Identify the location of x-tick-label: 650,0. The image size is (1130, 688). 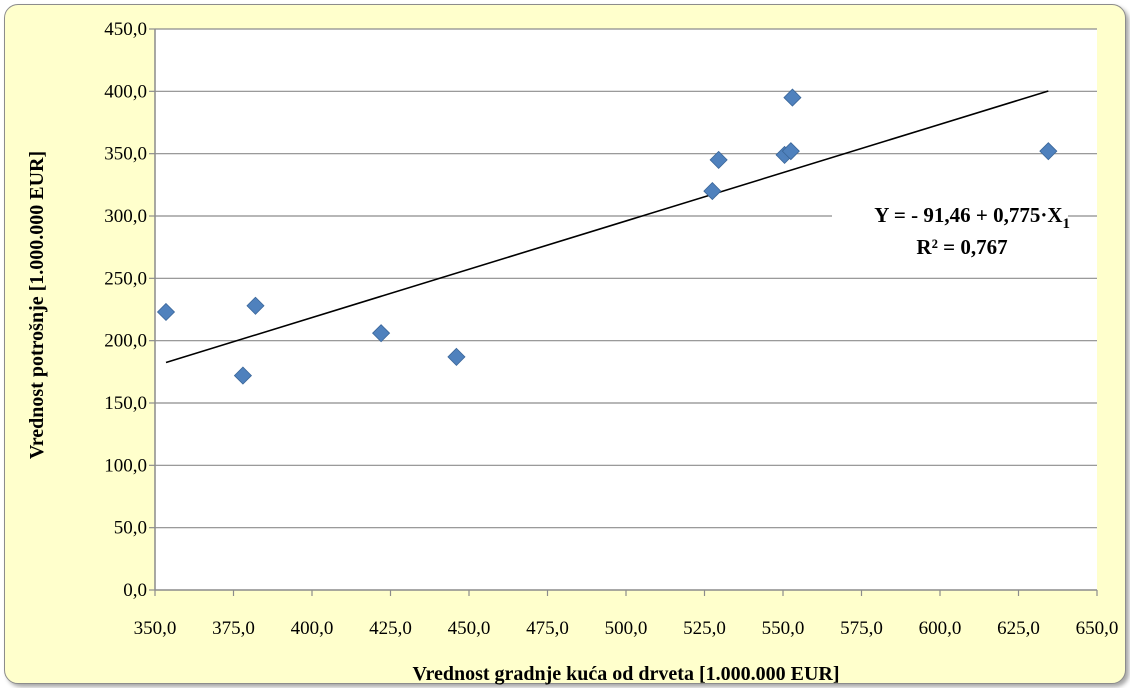
(1097, 628).